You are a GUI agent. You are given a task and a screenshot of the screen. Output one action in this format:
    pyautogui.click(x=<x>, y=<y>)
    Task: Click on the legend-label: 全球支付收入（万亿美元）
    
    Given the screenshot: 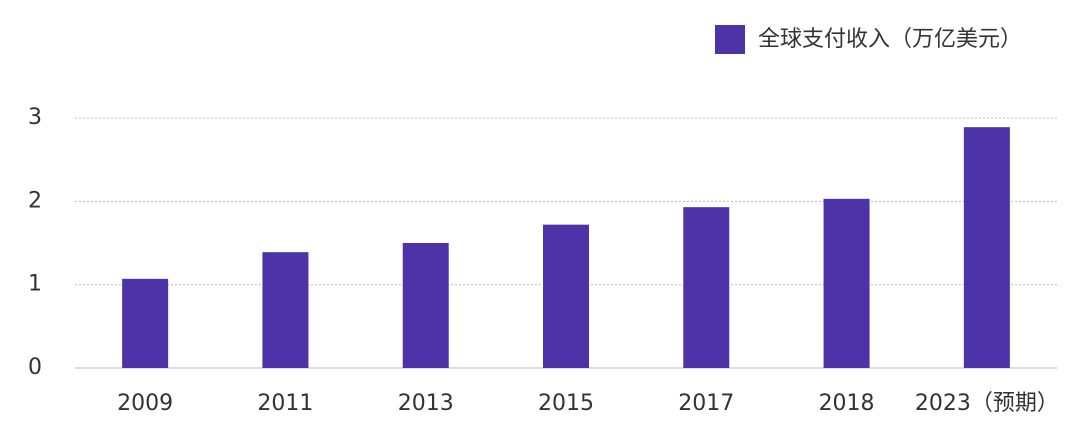 What is the action you would take?
    pyautogui.click(x=890, y=39)
    